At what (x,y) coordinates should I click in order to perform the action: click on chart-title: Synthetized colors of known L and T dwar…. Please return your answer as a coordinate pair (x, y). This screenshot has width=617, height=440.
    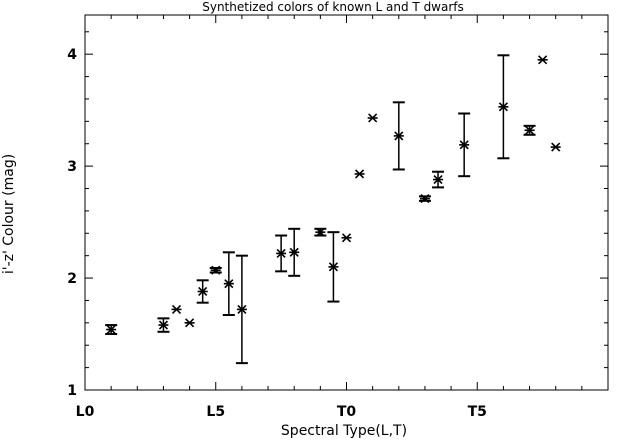
    Looking at the image, I should click on (333, 7).